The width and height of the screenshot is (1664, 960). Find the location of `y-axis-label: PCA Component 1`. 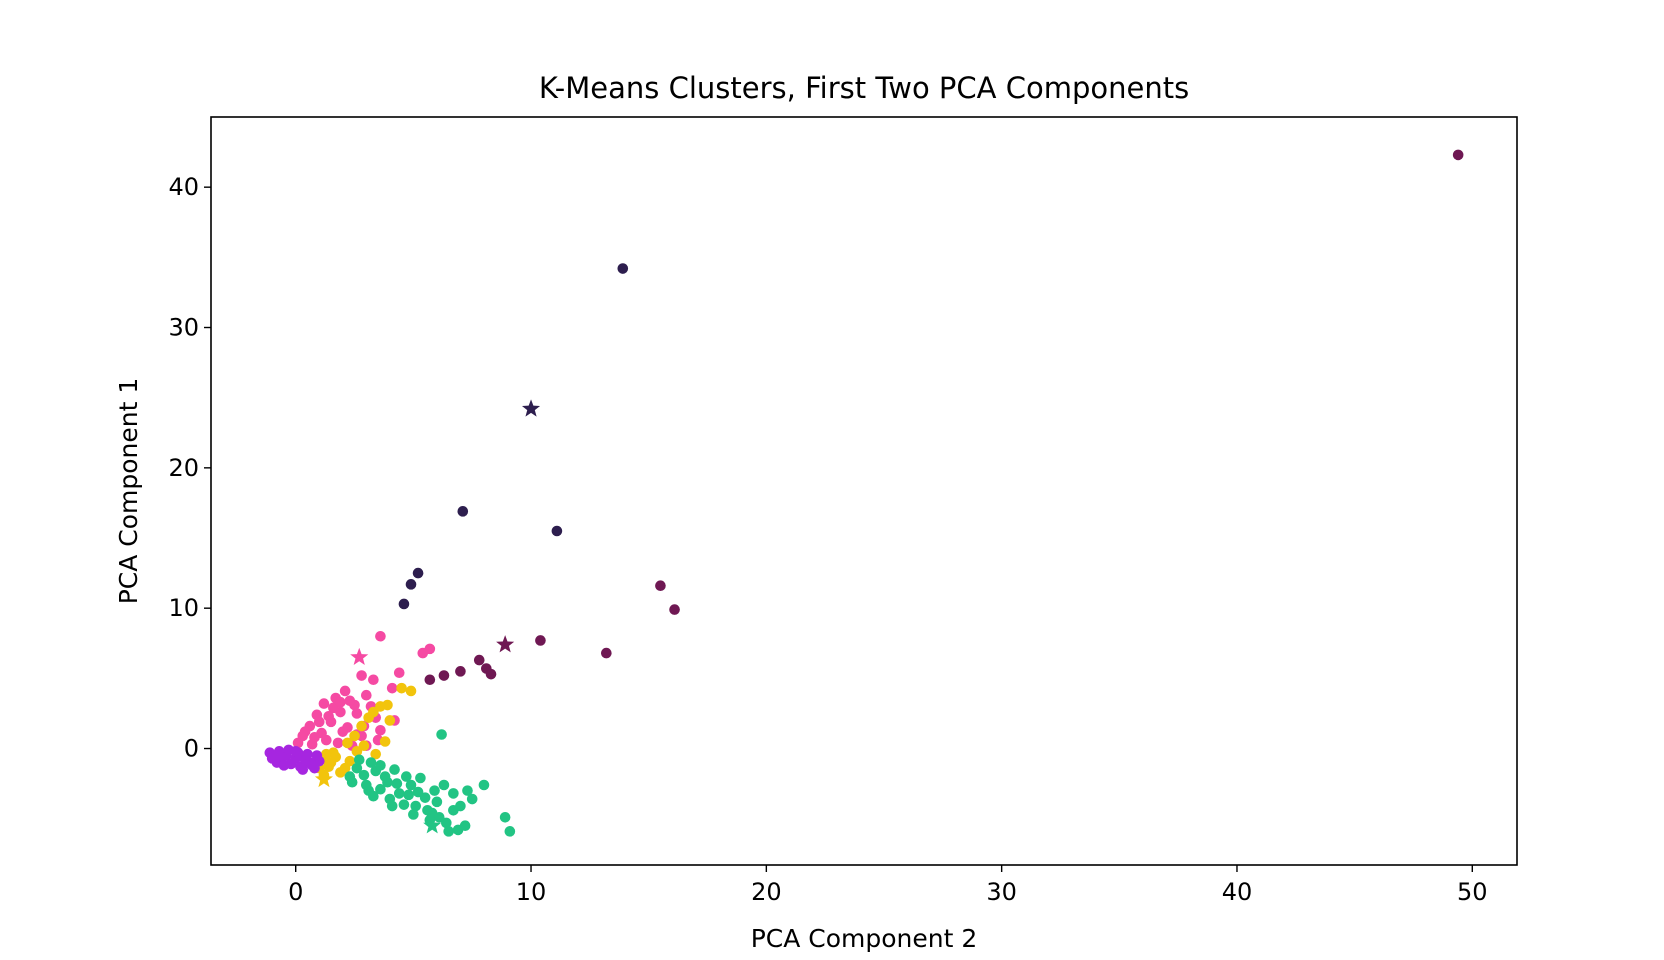

y-axis-label: PCA Component 1 is located at coordinates (128, 491).